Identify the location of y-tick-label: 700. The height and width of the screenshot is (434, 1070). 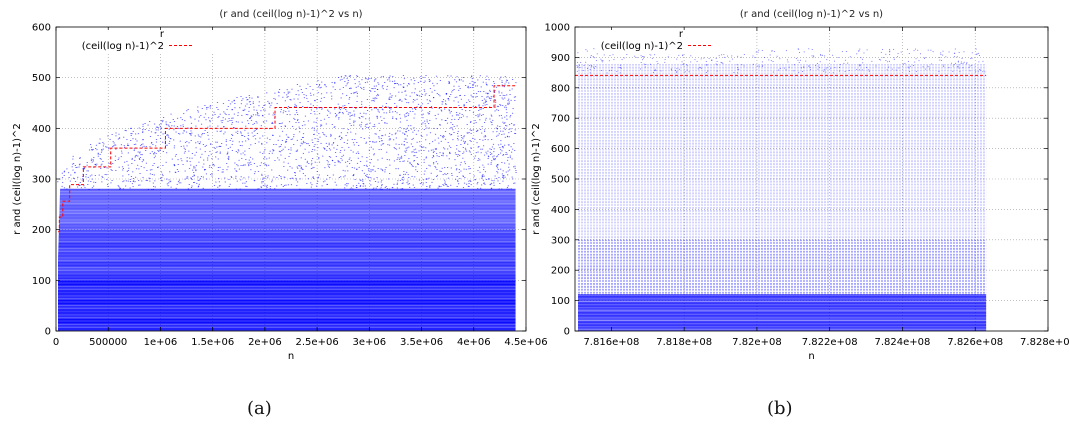
(560, 119).